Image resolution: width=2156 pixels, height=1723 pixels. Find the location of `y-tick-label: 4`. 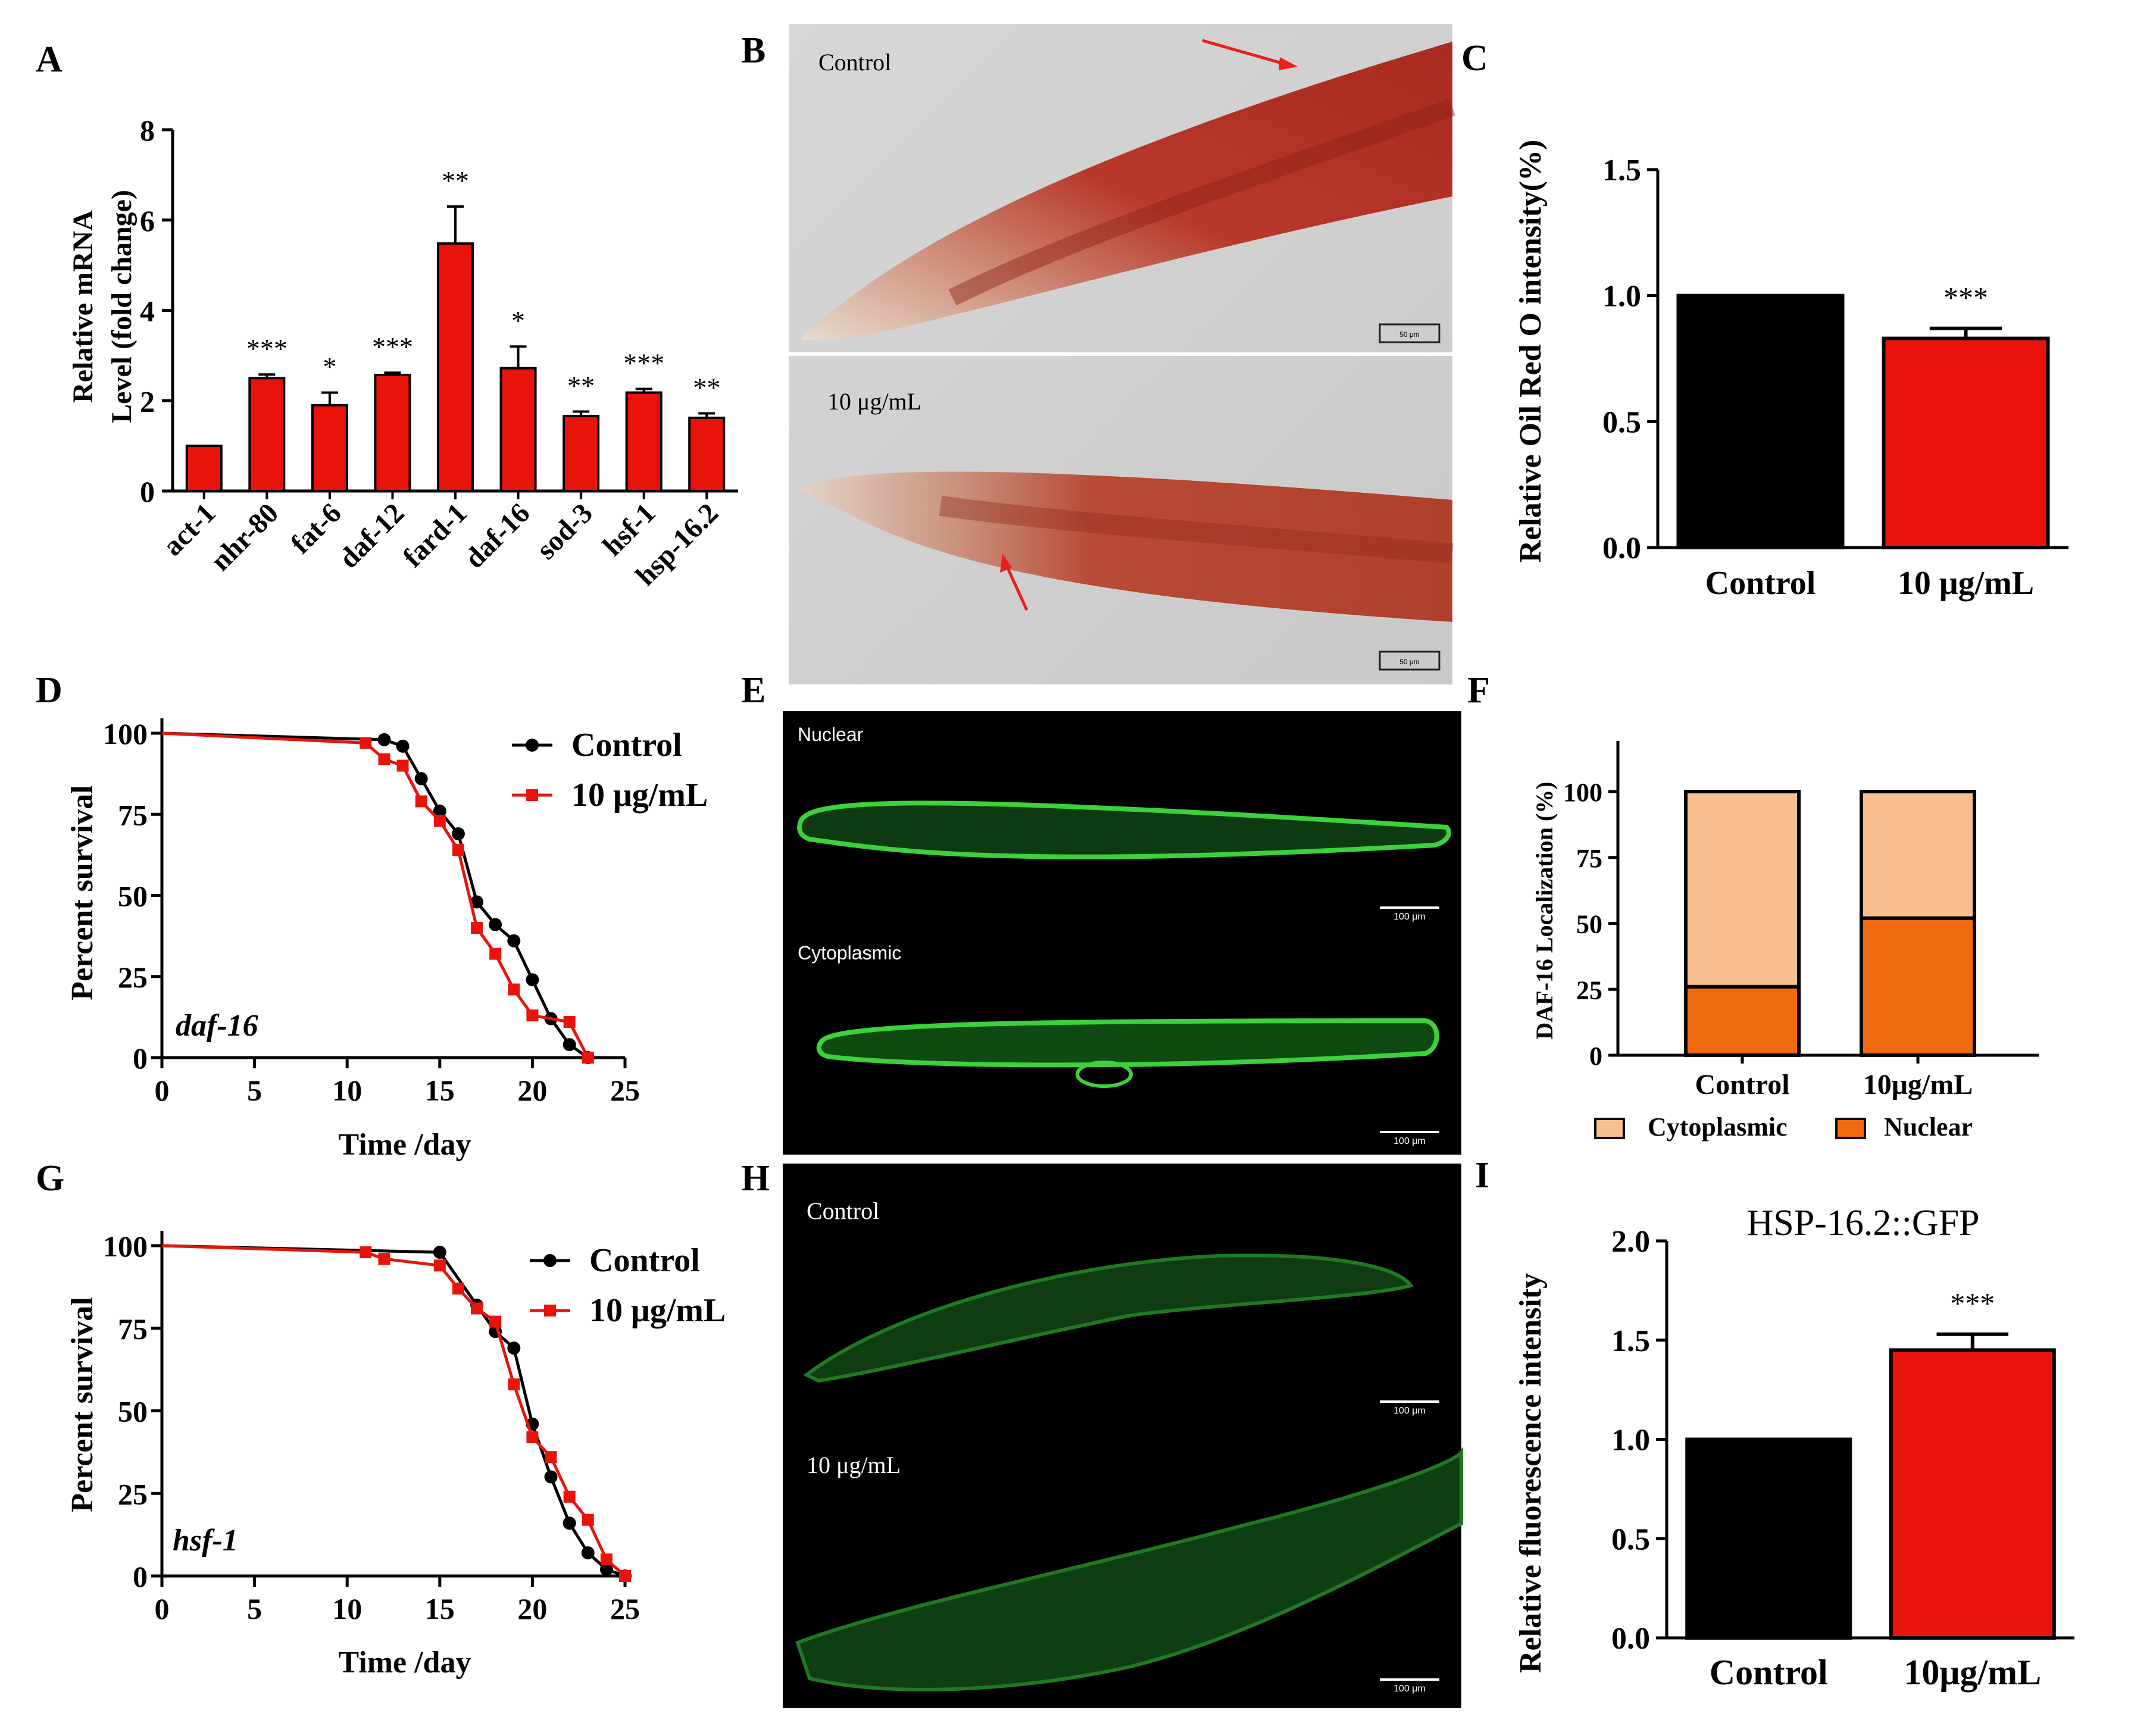

y-tick-label: 4 is located at coordinates (147, 311).